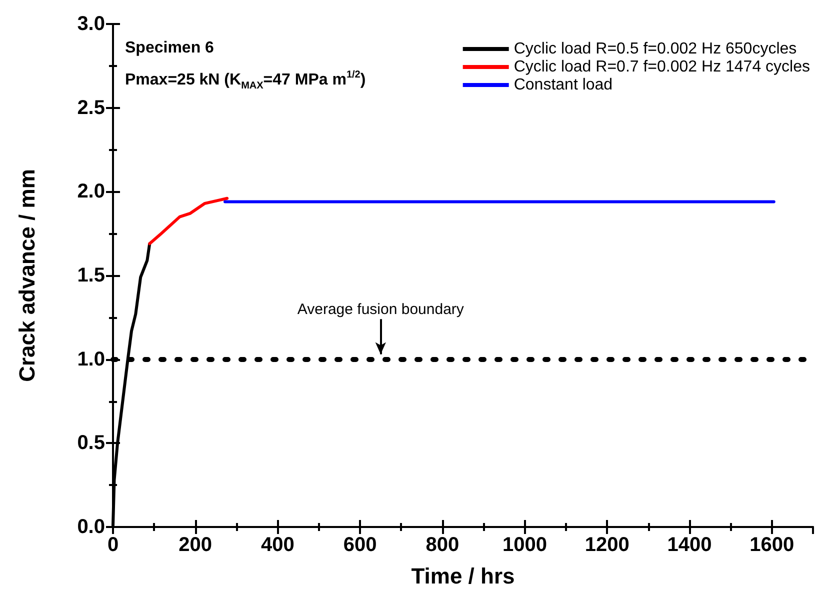 Image resolution: width=823 pixels, height=596 pixels. Describe the element at coordinates (360, 545) in the screenshot. I see `x-tick-label: 600` at that location.